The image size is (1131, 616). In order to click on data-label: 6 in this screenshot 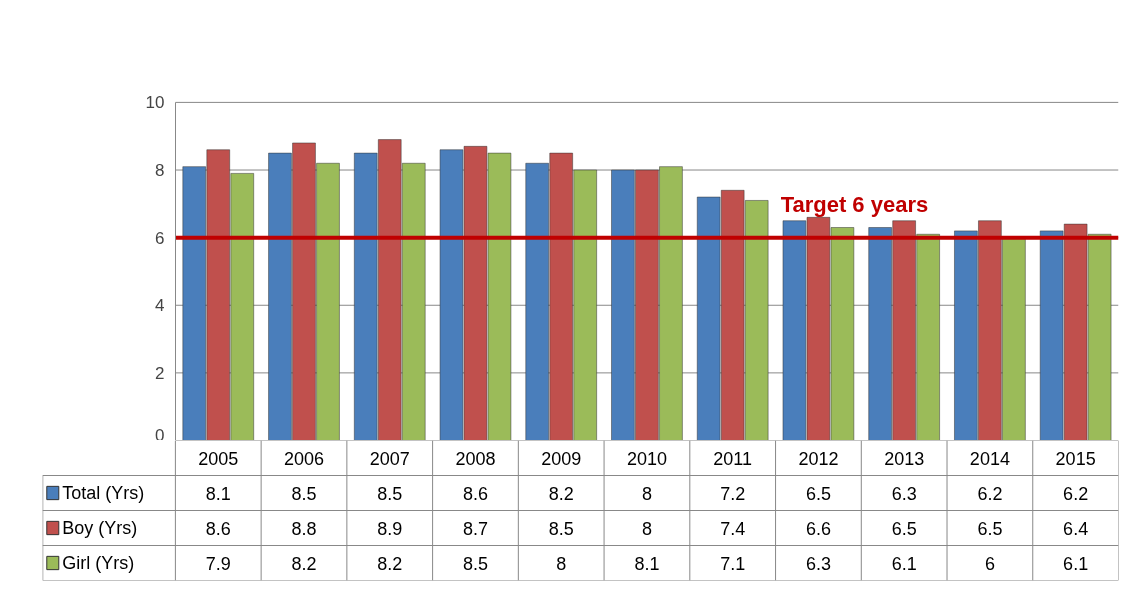, I will do `click(989, 563)`.